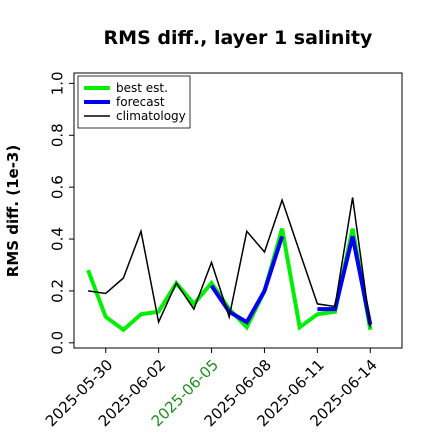  Describe the element at coordinates (151, 116) in the screenshot. I see `legend-label: climatology` at that location.